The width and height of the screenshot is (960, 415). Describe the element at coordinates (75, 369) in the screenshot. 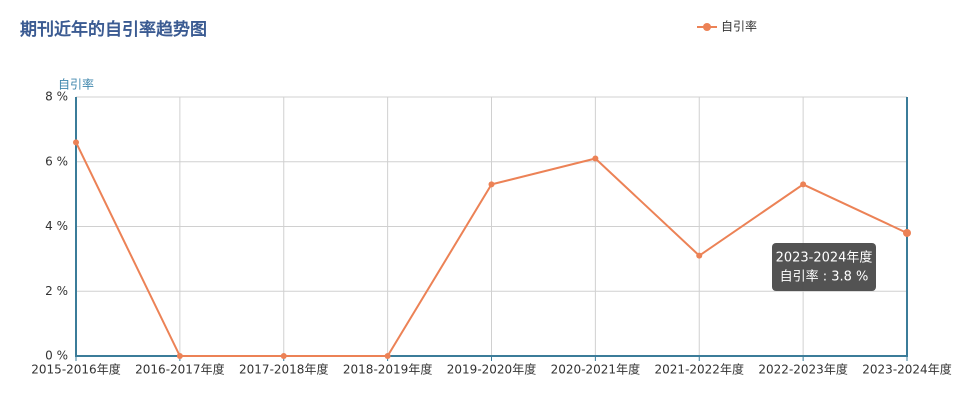

I see `x-tick-label: 2015-2016年度` at that location.